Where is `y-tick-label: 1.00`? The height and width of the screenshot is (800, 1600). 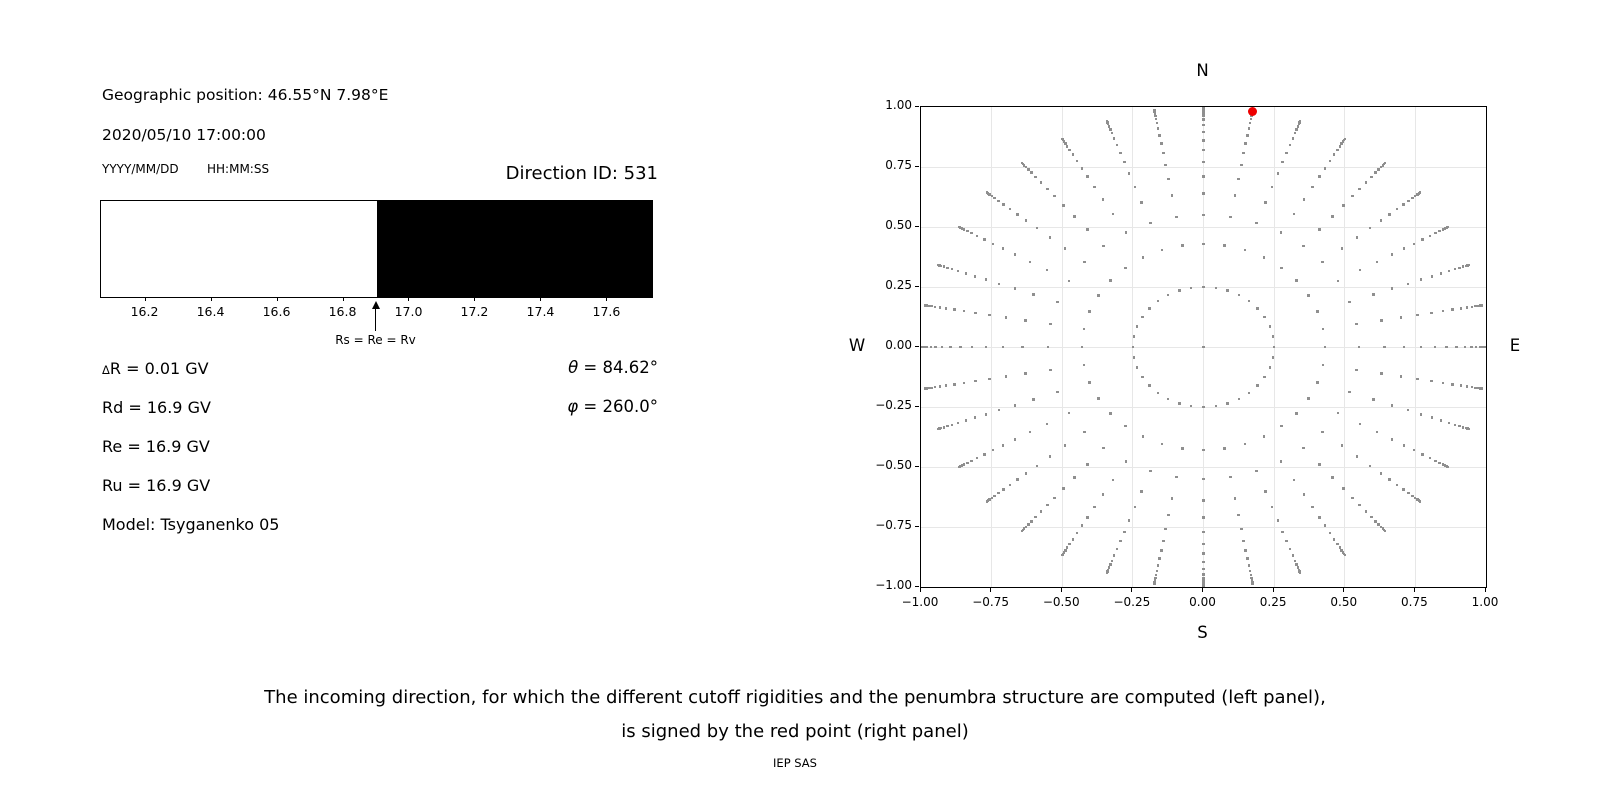 y-tick-label: 1.00 is located at coordinates (898, 105).